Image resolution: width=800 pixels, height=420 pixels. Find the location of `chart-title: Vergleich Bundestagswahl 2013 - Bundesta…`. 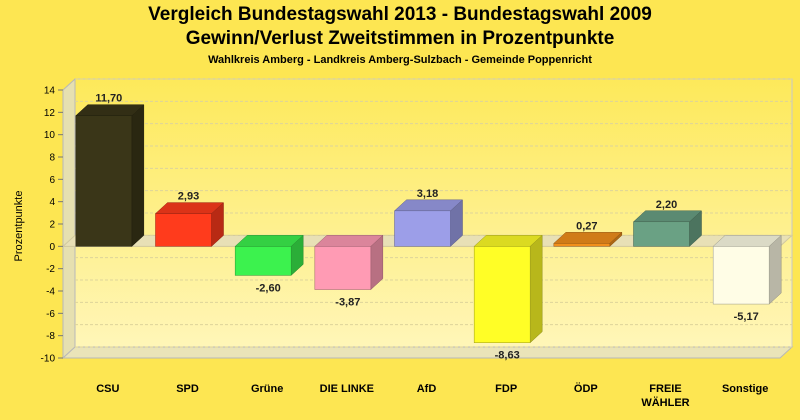

chart-title: Vergleich Bundestagswahl 2013 - Bundesta… is located at coordinates (400, 14).